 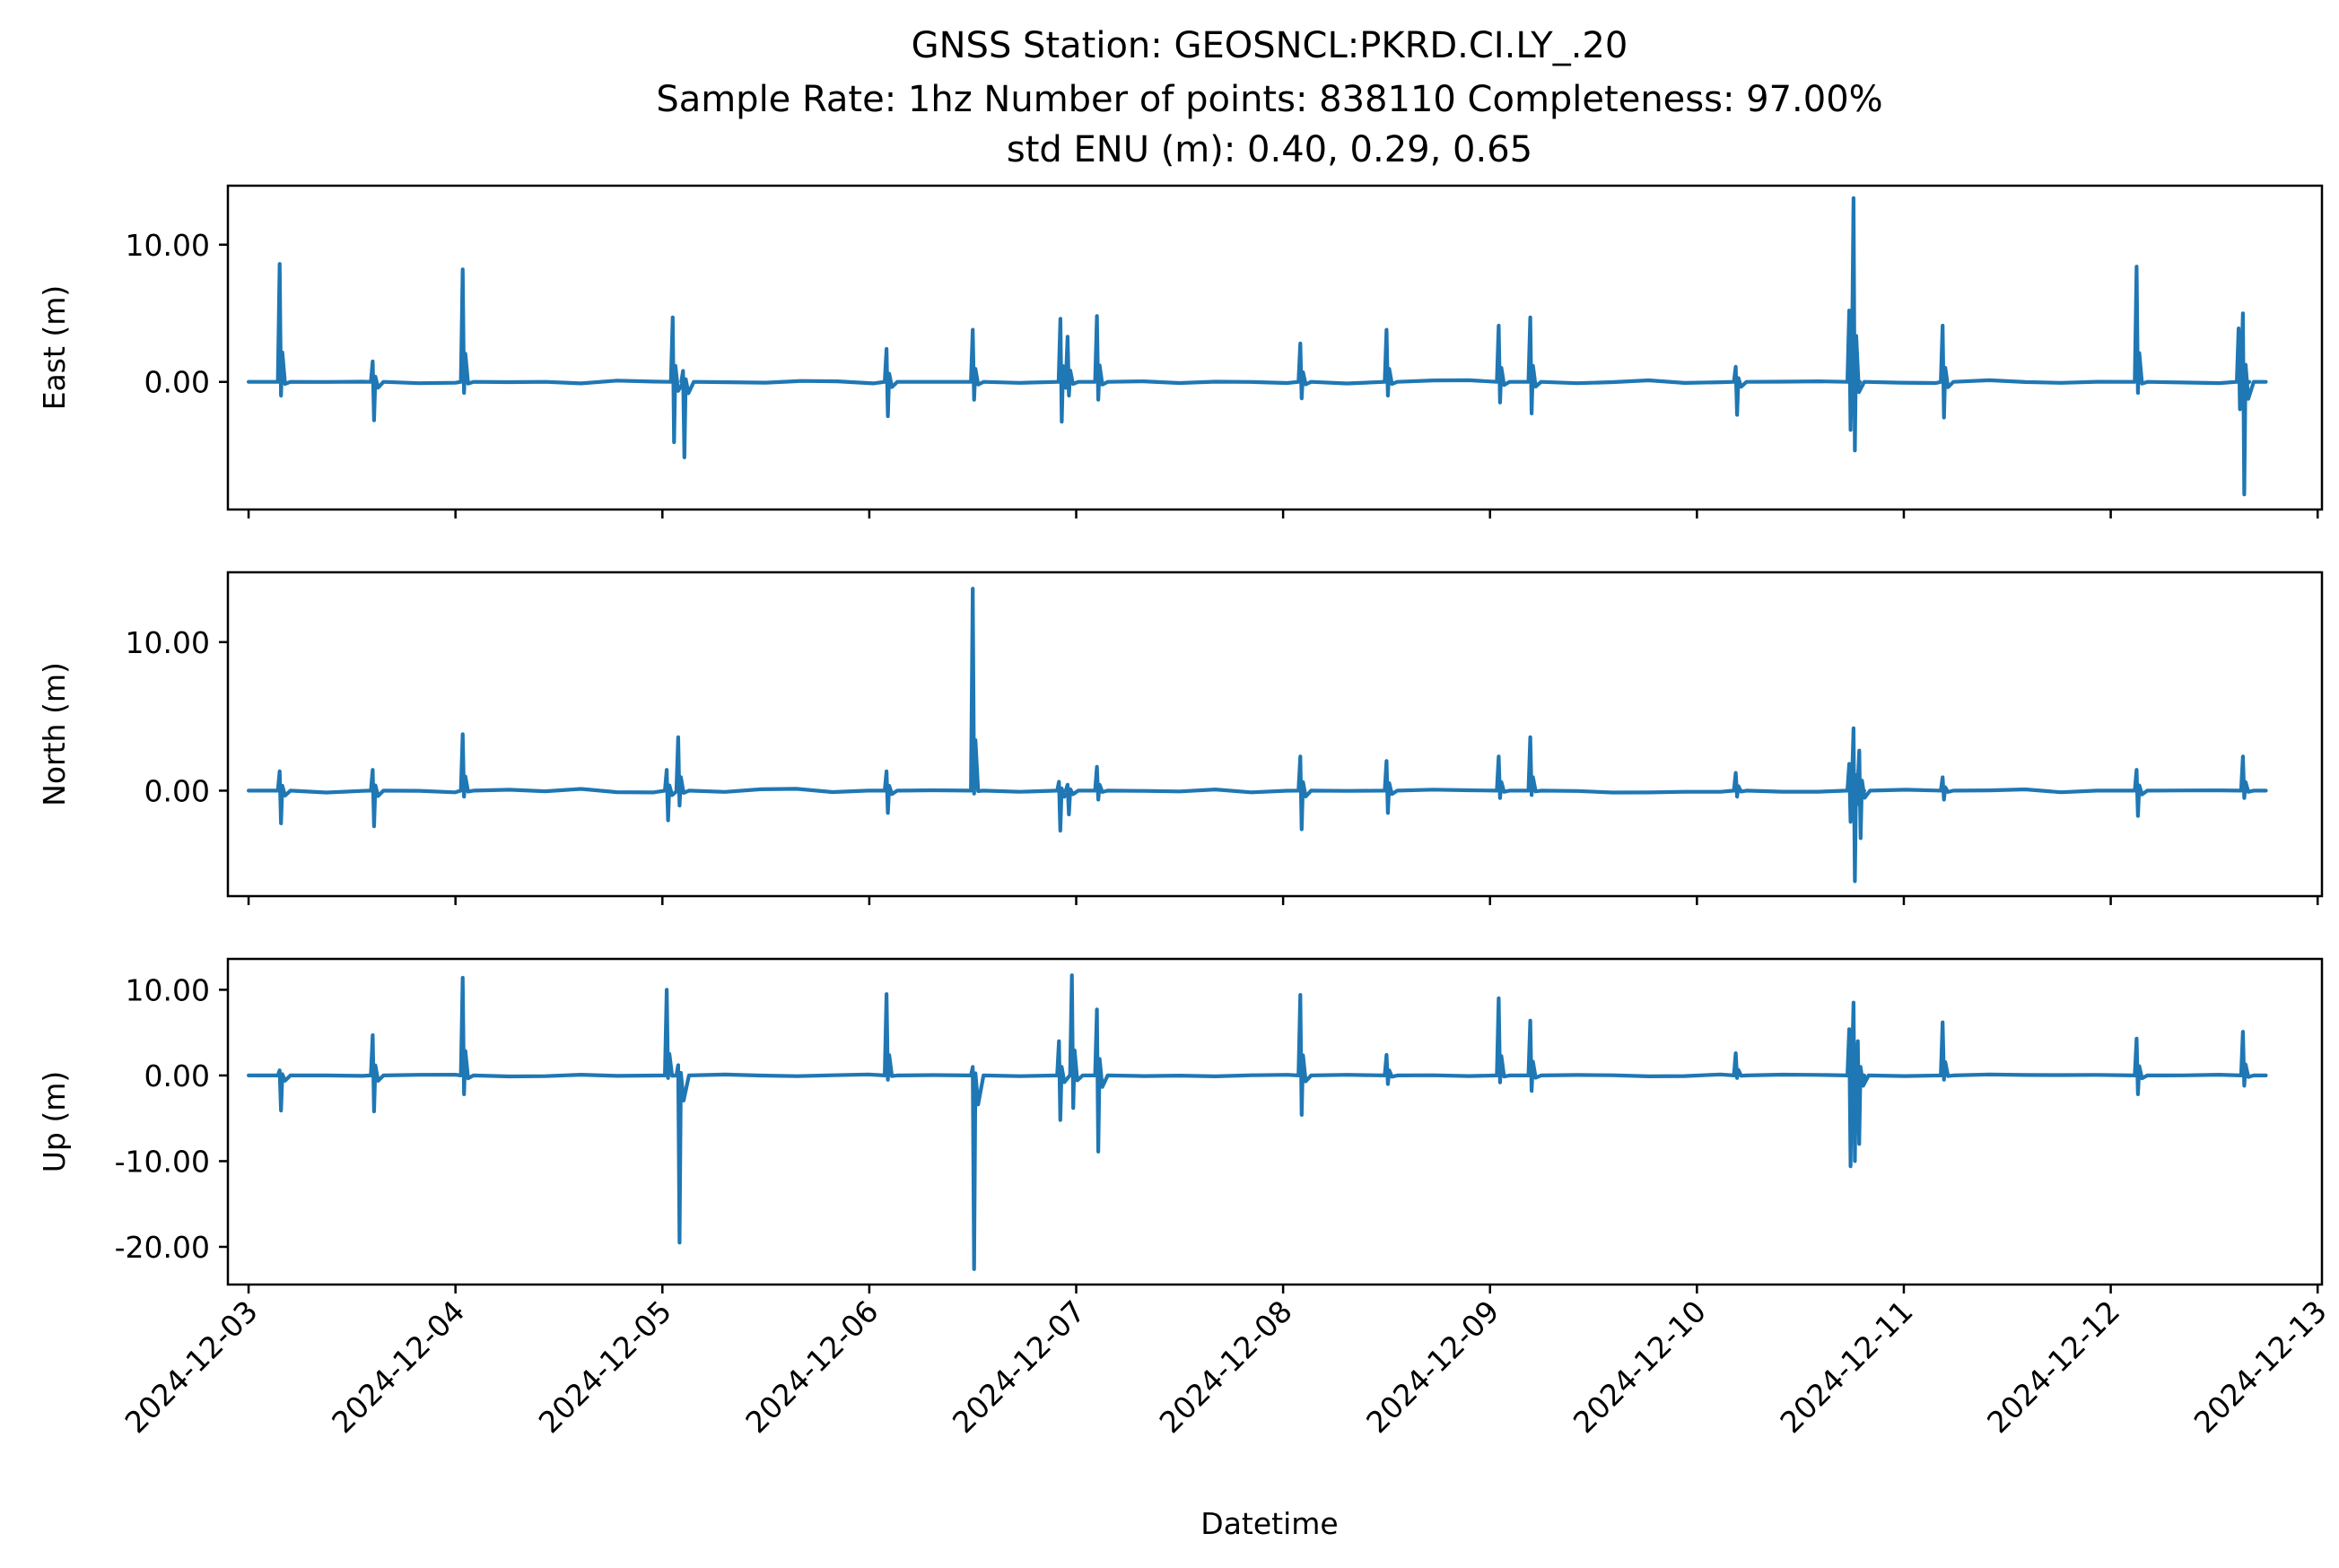 What do you see at coordinates (2053, 1367) in the screenshot?
I see `x-tick-label: 2024-12-12` at bounding box center [2053, 1367].